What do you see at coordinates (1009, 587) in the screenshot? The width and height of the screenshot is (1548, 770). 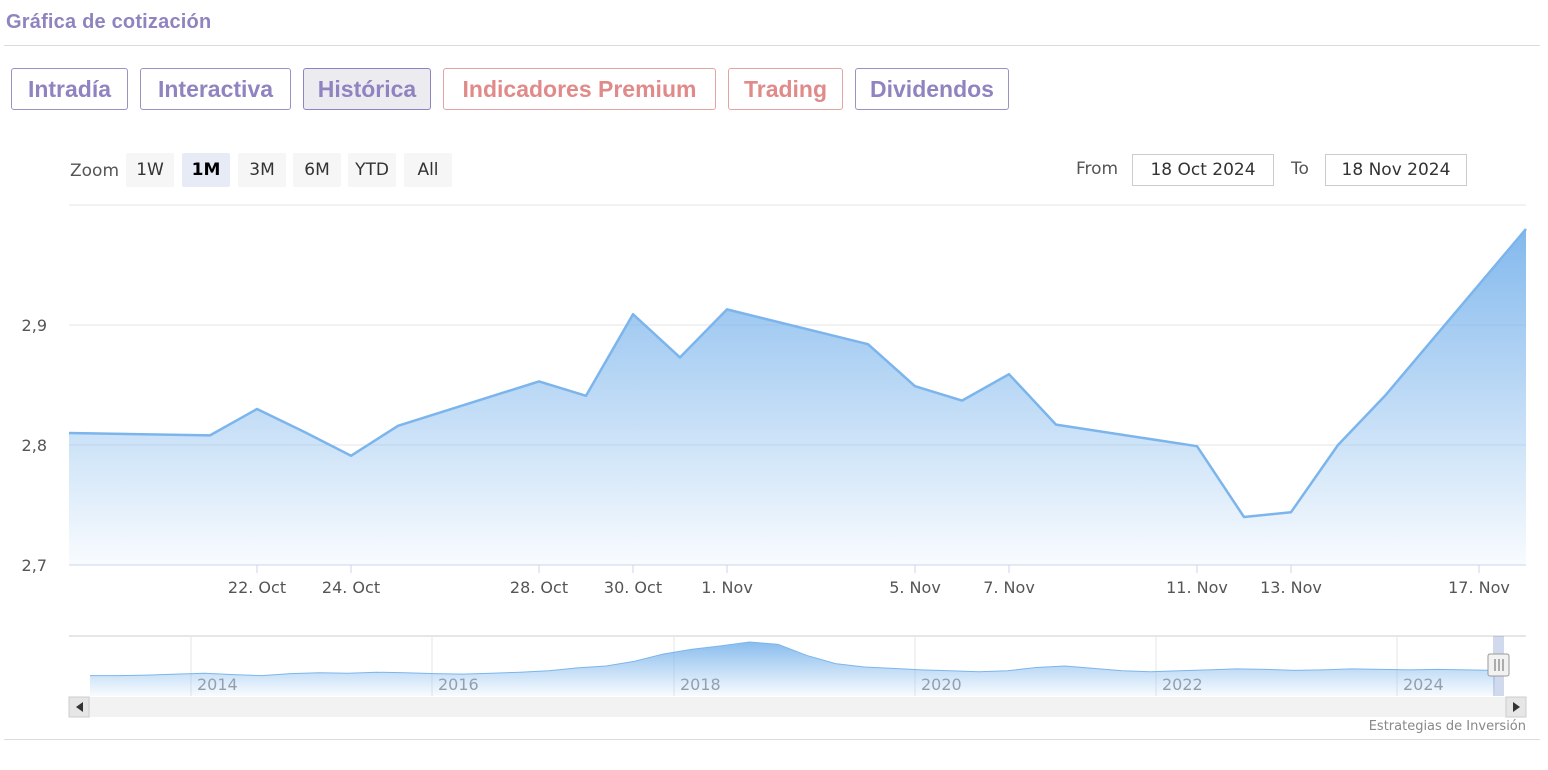 I see `x-tick-label: 7. Nov` at bounding box center [1009, 587].